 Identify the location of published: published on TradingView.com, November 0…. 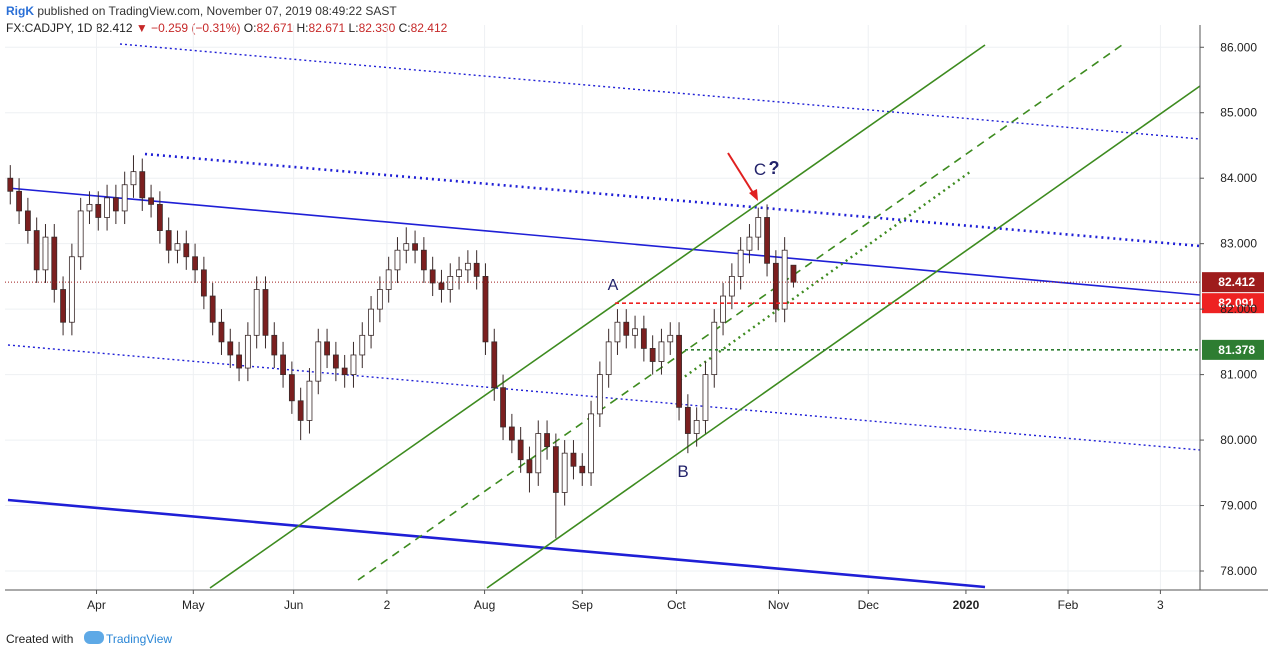
(215, 11).